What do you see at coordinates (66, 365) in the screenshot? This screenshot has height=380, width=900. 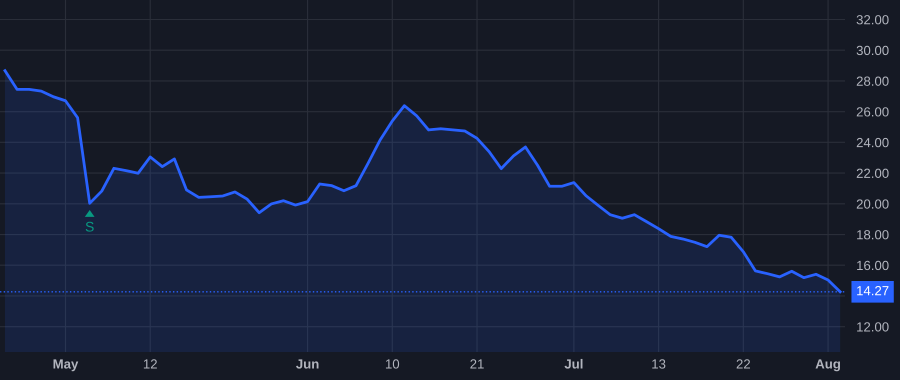 I see `x-tick-label: May` at bounding box center [66, 365].